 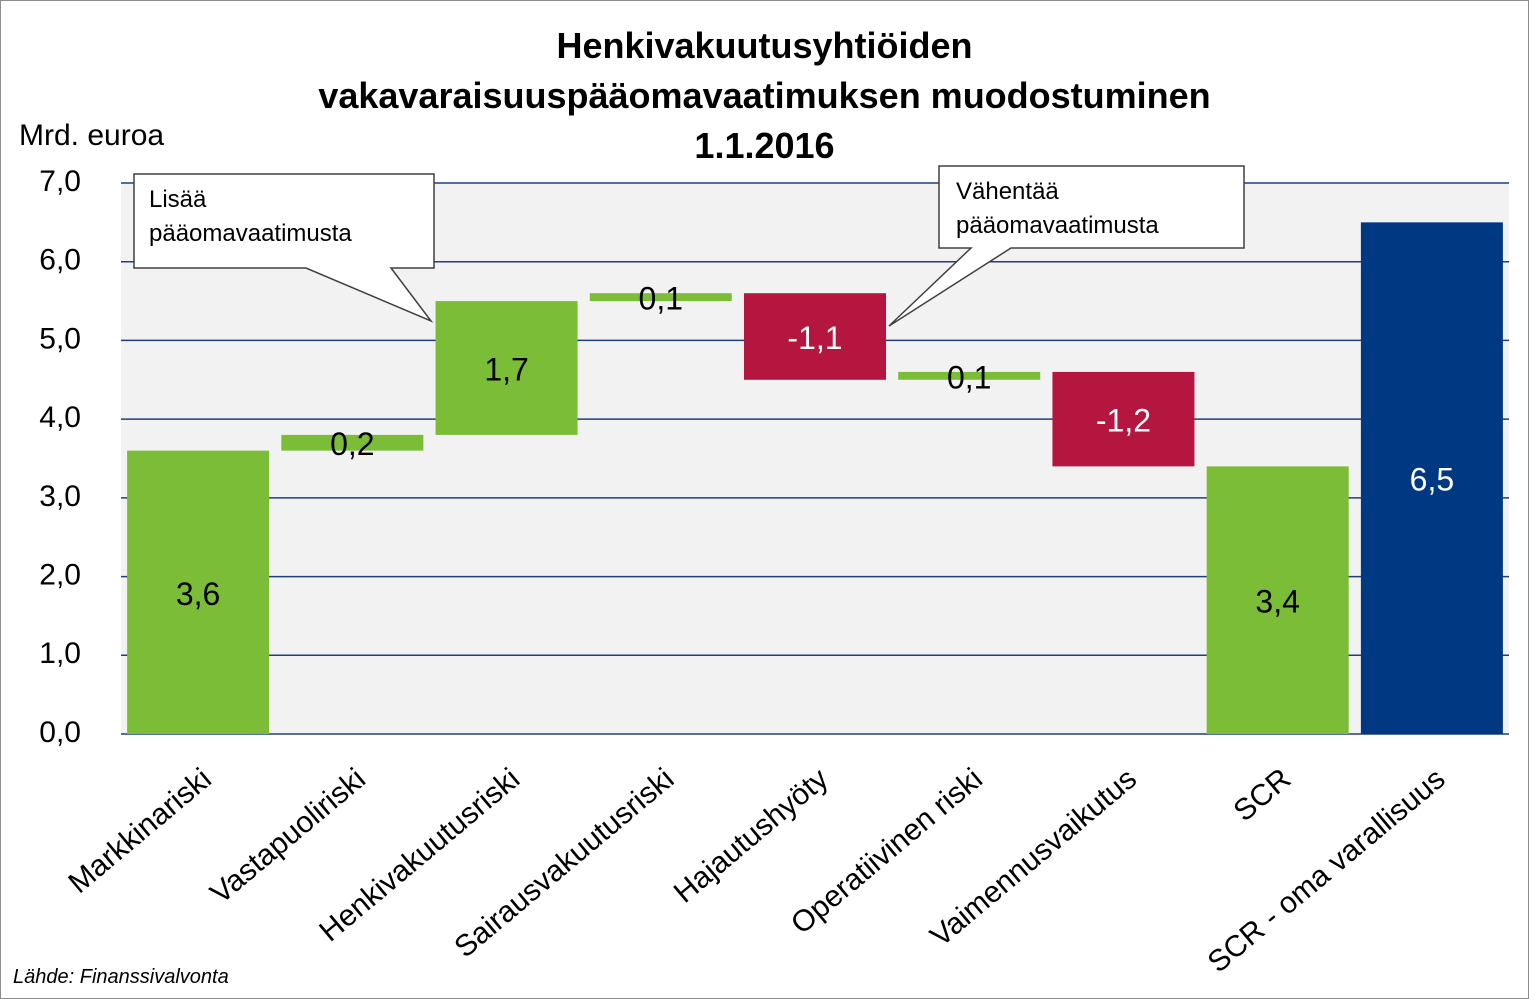 I want to click on data-label: -1,1, so click(x=814, y=338).